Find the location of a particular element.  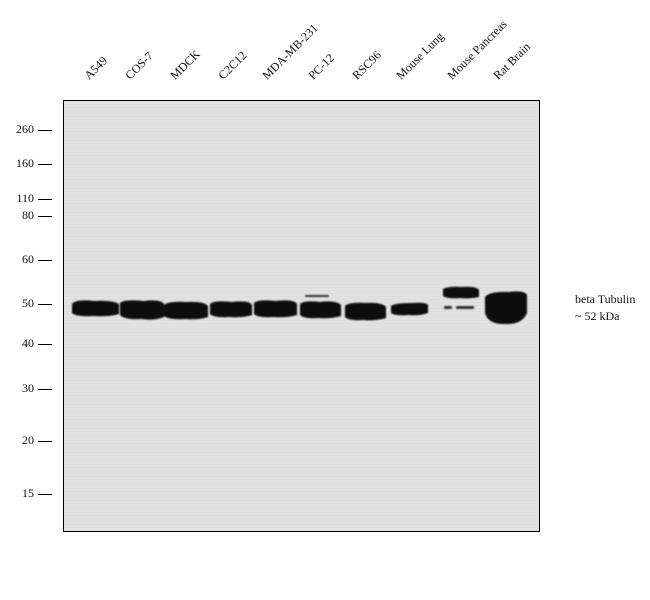

marker-label-60: 60 is located at coordinates (28, 259).